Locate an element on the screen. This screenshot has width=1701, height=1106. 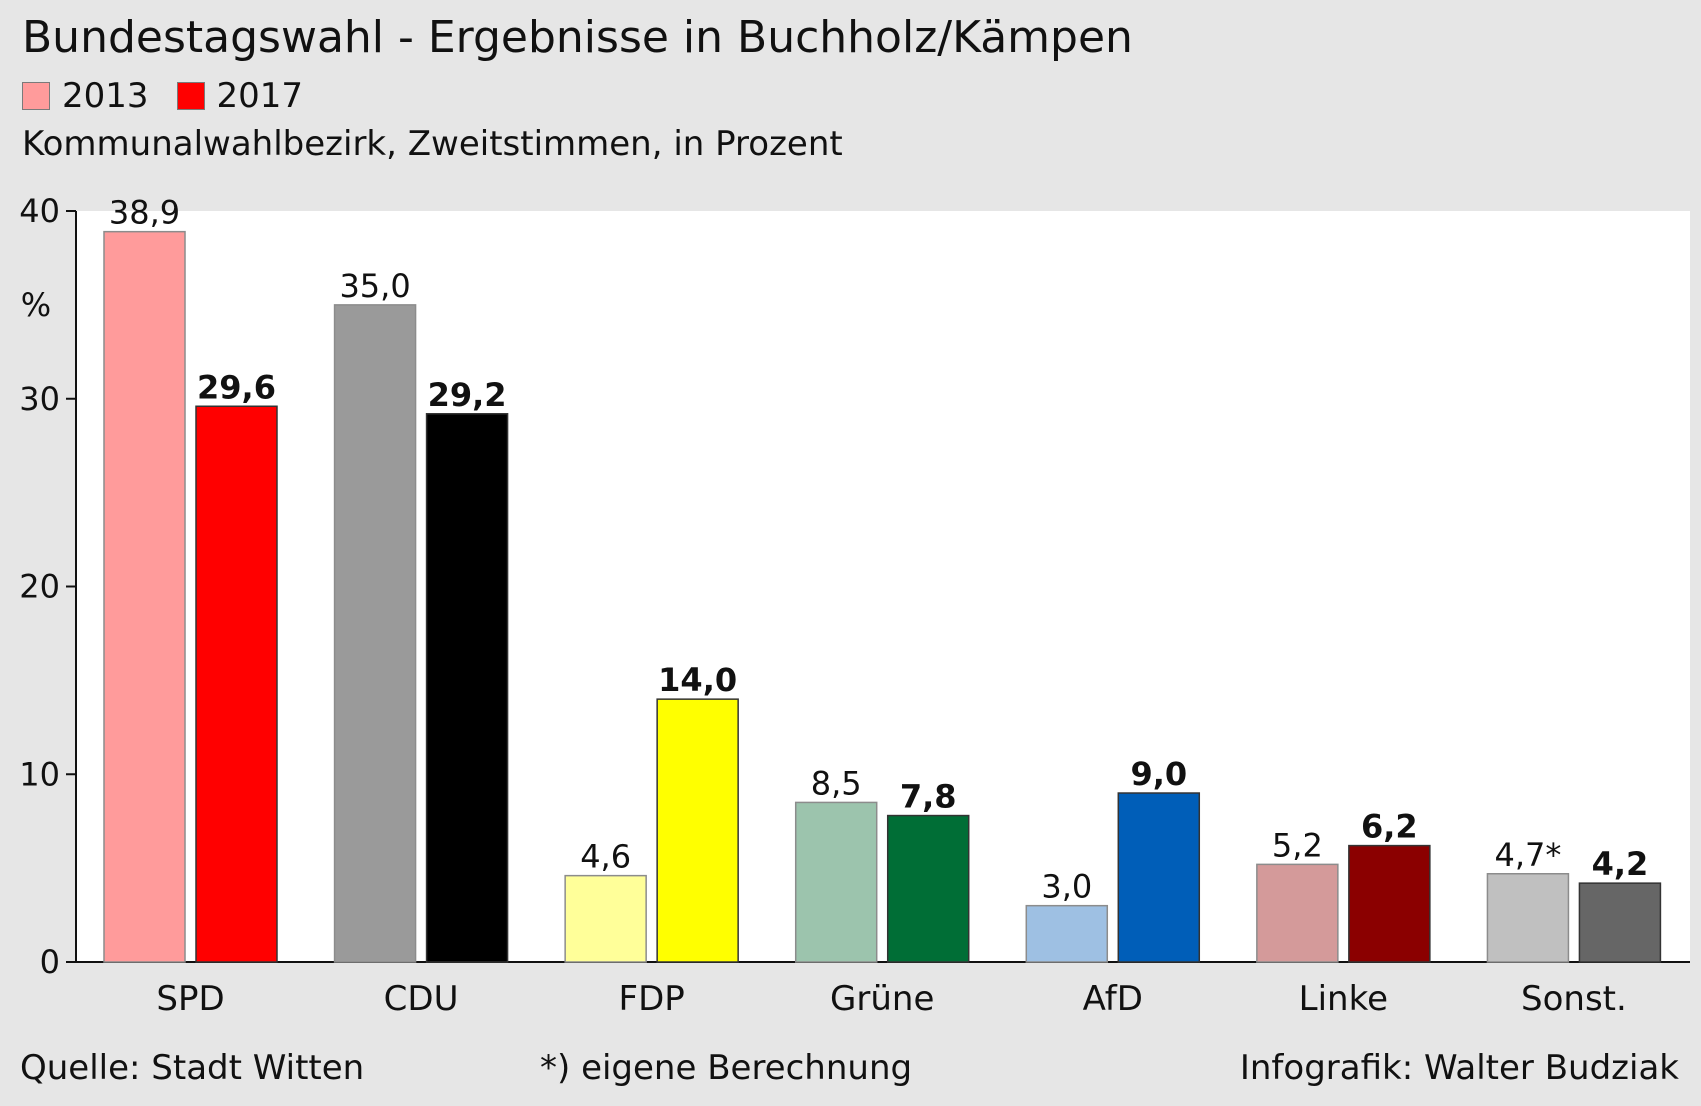
category-label: CDU is located at coordinates (421, 999).